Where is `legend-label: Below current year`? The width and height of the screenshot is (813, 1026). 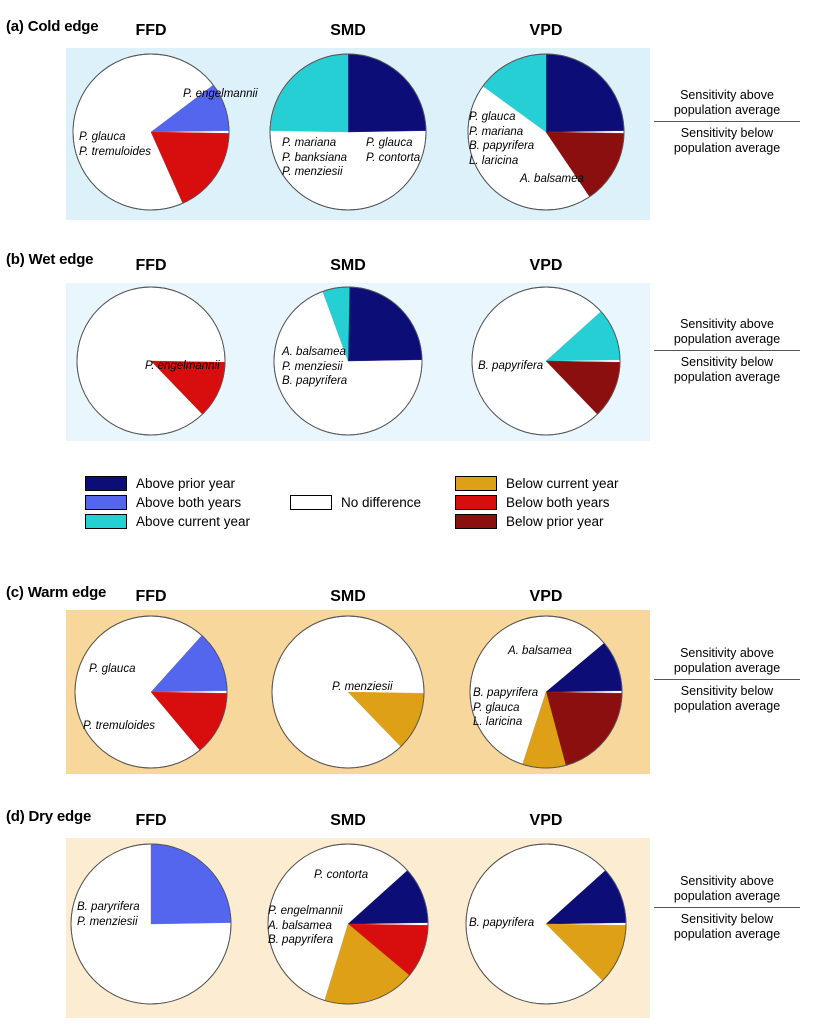
legend-label: Below current year is located at coordinates (562, 483).